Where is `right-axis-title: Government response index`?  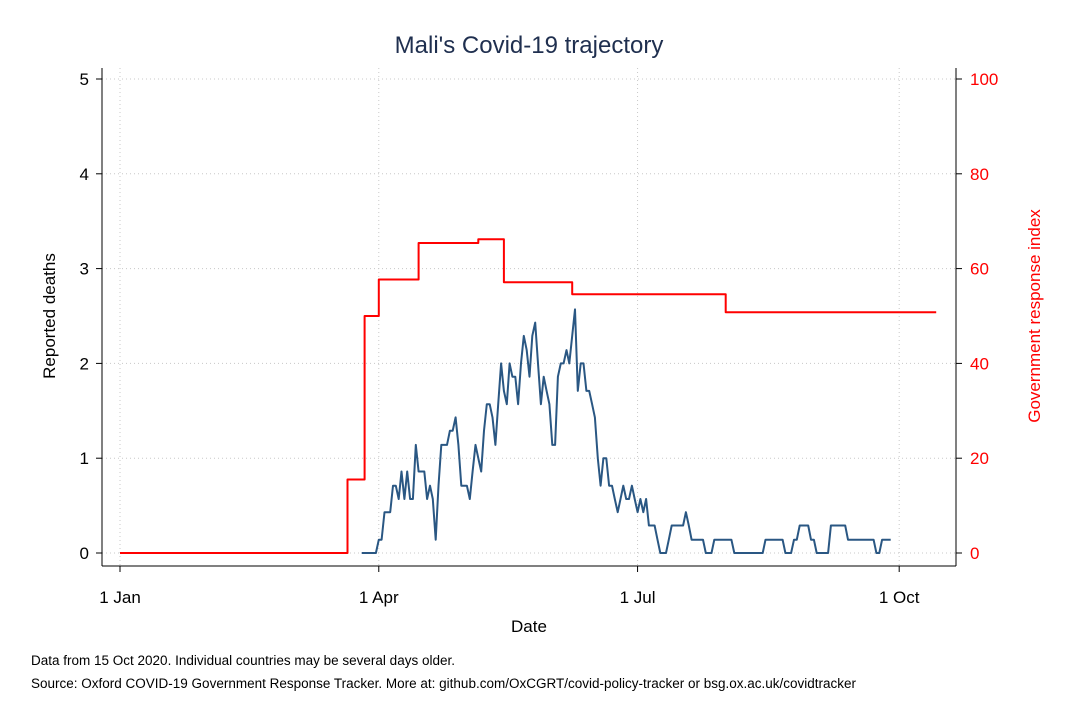
right-axis-title: Government response index is located at coordinates (1034, 316).